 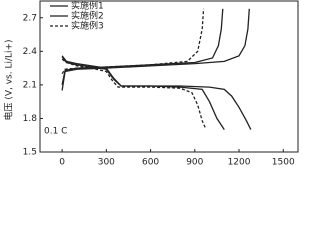 I want to click on y-tick-label: 1.5, so click(x=30, y=153).